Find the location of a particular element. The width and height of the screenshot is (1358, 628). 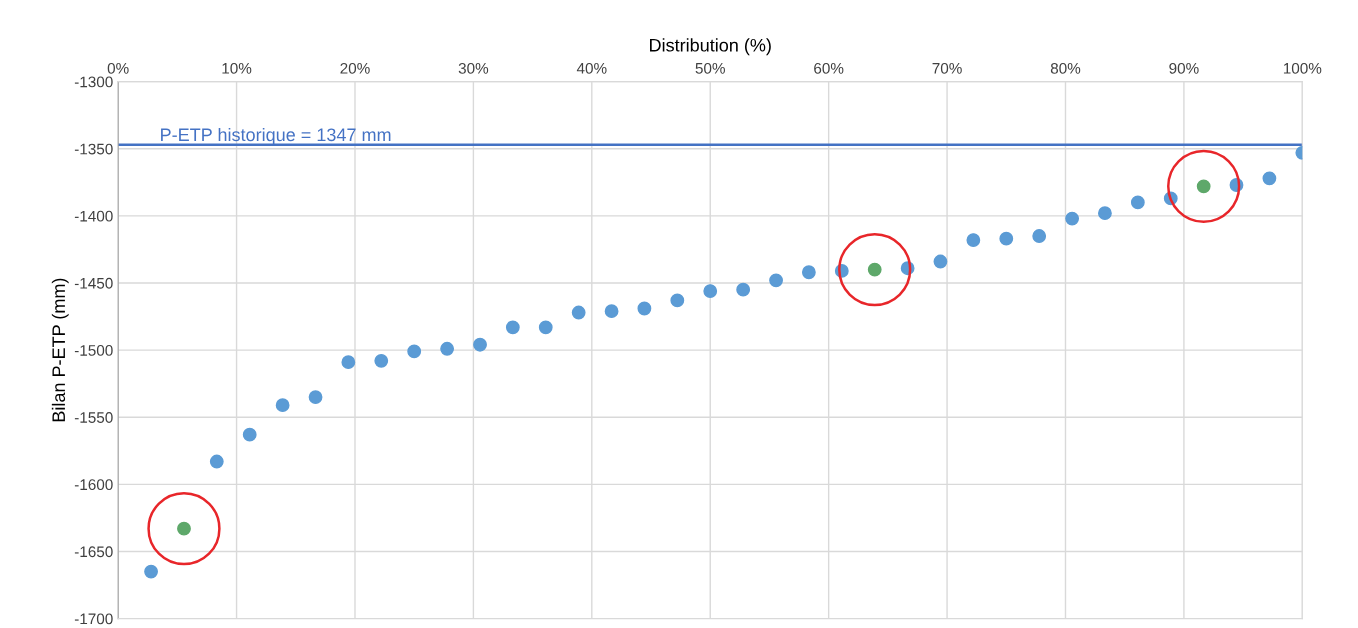

x-tick-label: 10% is located at coordinates (237, 68).